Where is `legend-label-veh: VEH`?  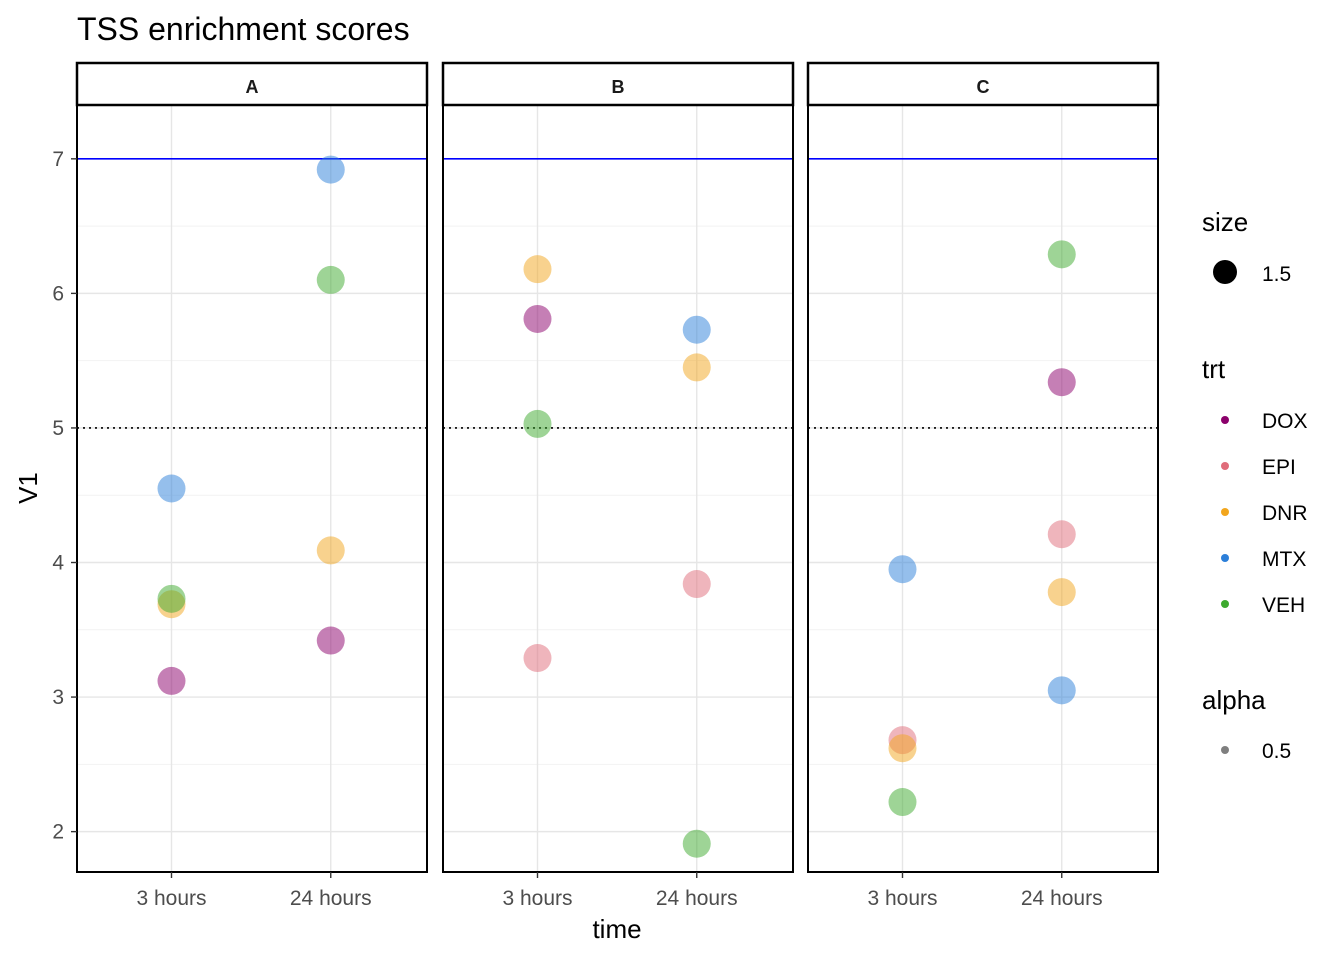 legend-label-veh: VEH is located at coordinates (1283, 605).